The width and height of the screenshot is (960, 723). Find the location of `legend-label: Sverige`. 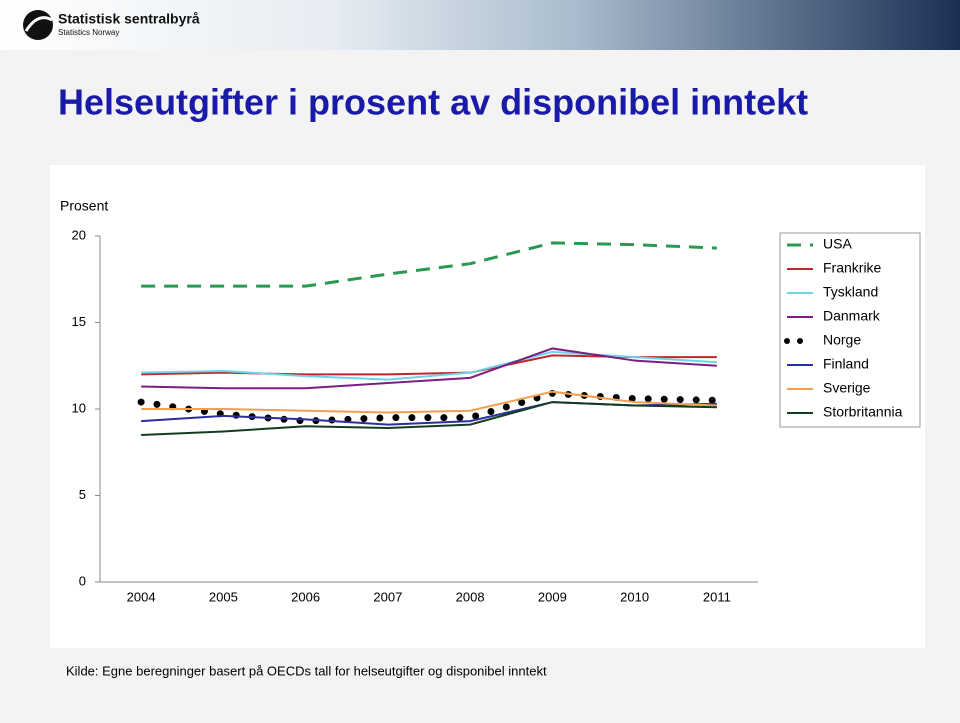

legend-label: Sverige is located at coordinates (847, 388).